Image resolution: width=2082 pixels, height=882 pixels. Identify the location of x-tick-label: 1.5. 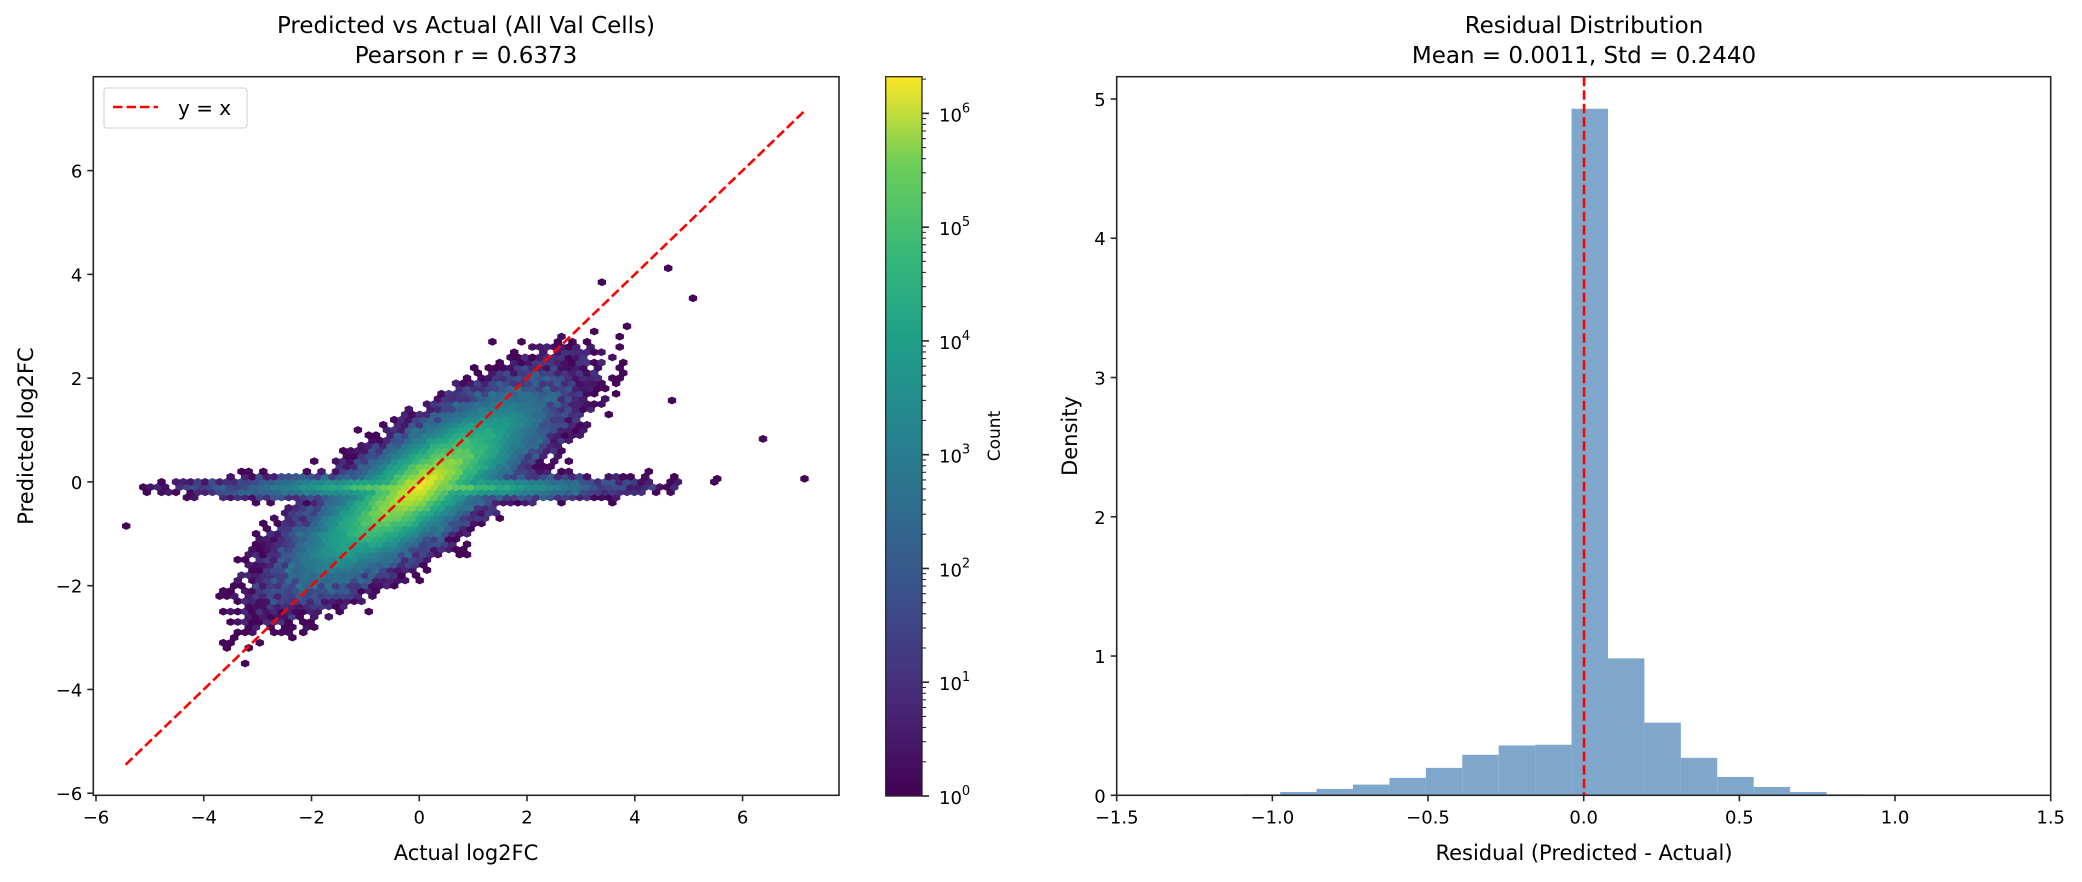
(2050, 817).